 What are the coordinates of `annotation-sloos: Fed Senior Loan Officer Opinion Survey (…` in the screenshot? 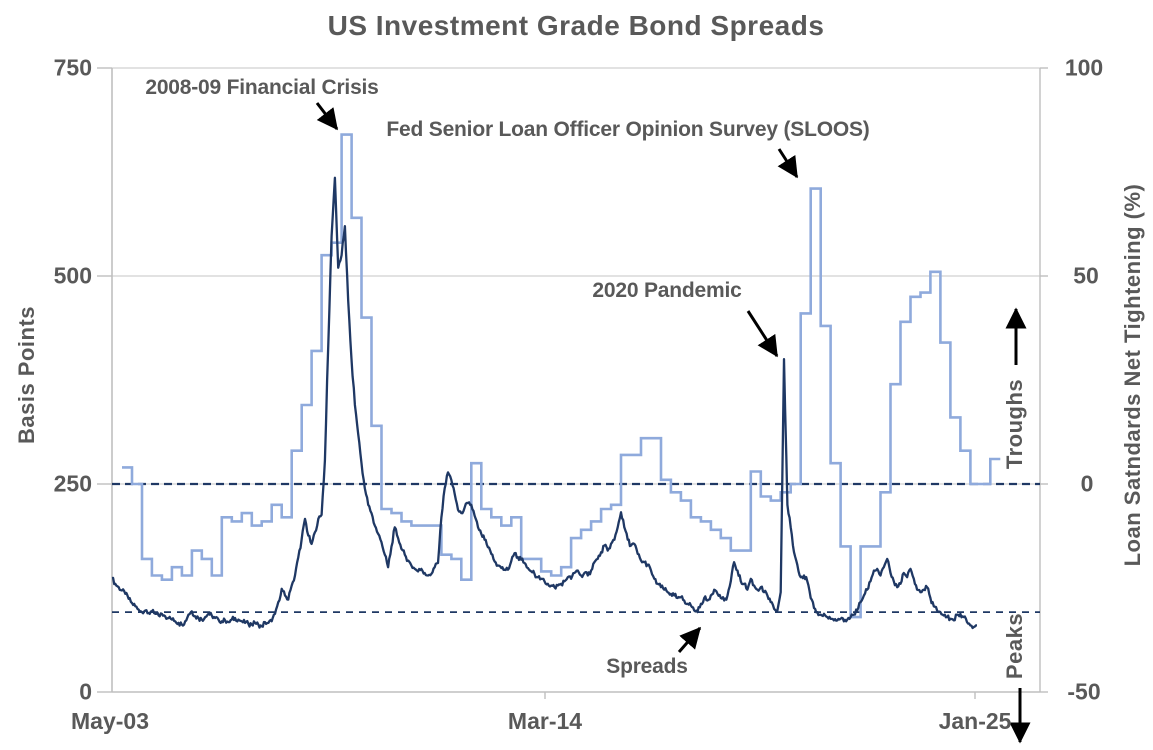 It's located at (628, 129).